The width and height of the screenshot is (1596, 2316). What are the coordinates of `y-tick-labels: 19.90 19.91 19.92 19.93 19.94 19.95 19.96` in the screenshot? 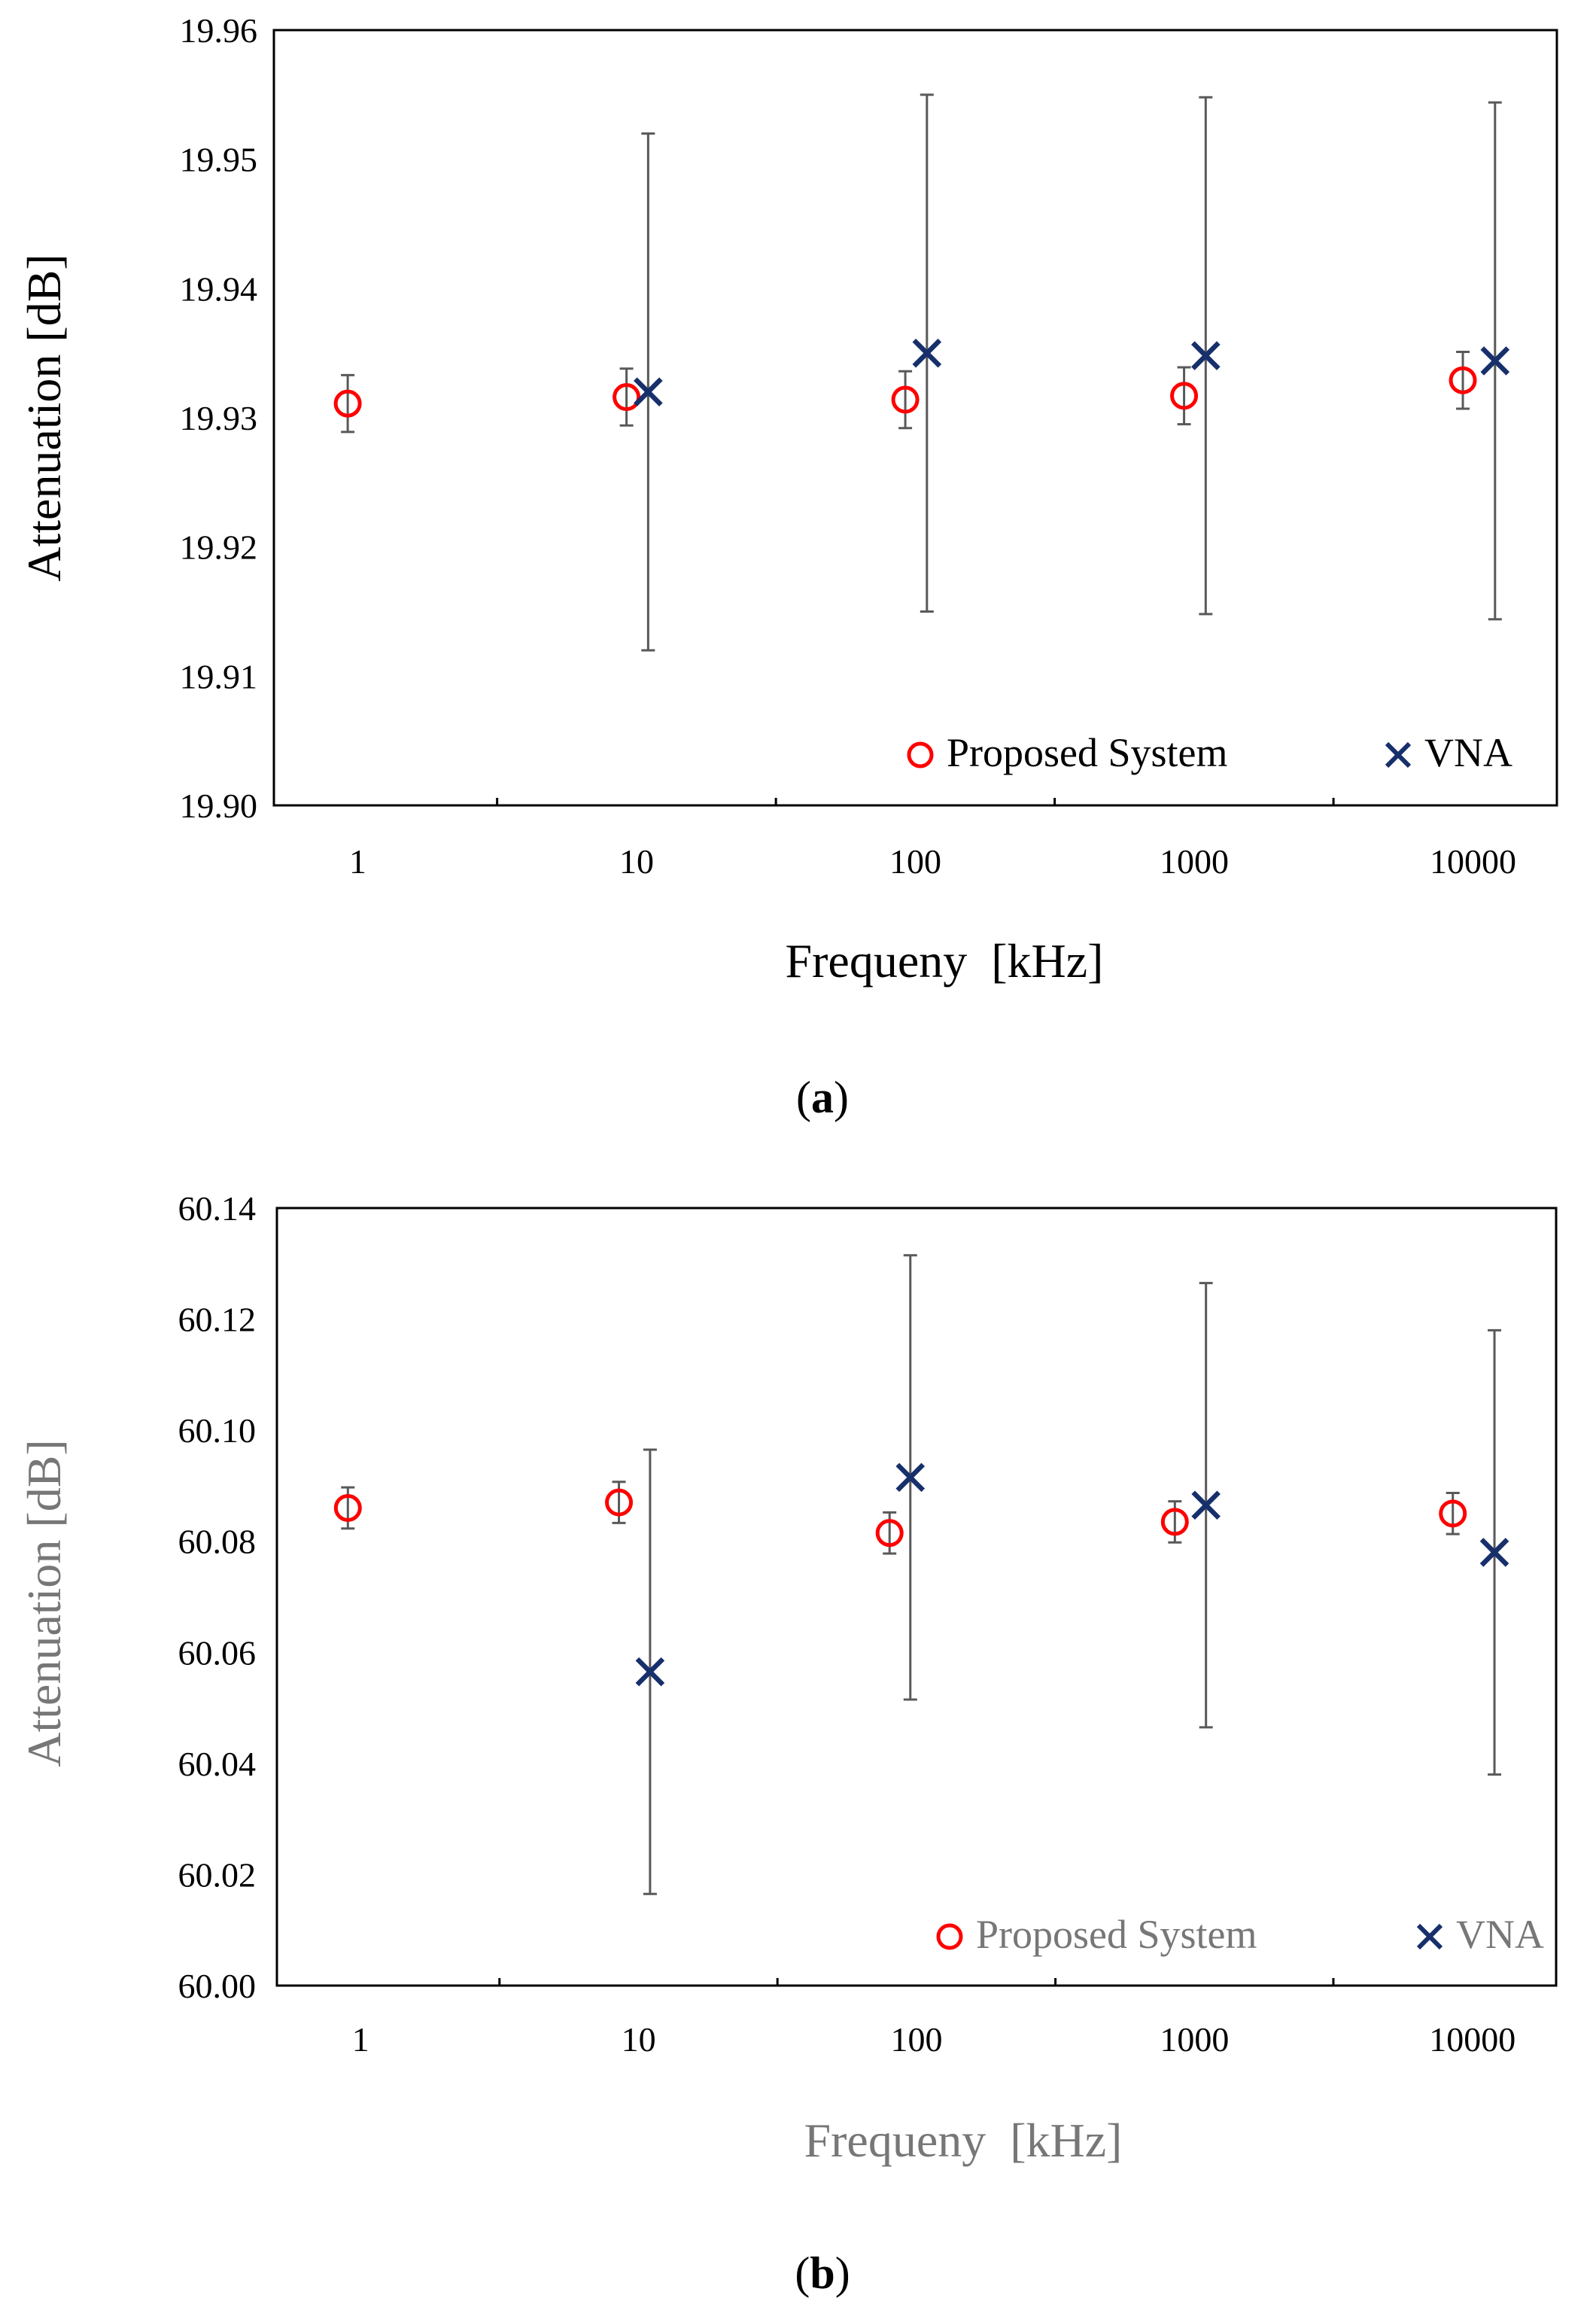 It's located at (219, 418).